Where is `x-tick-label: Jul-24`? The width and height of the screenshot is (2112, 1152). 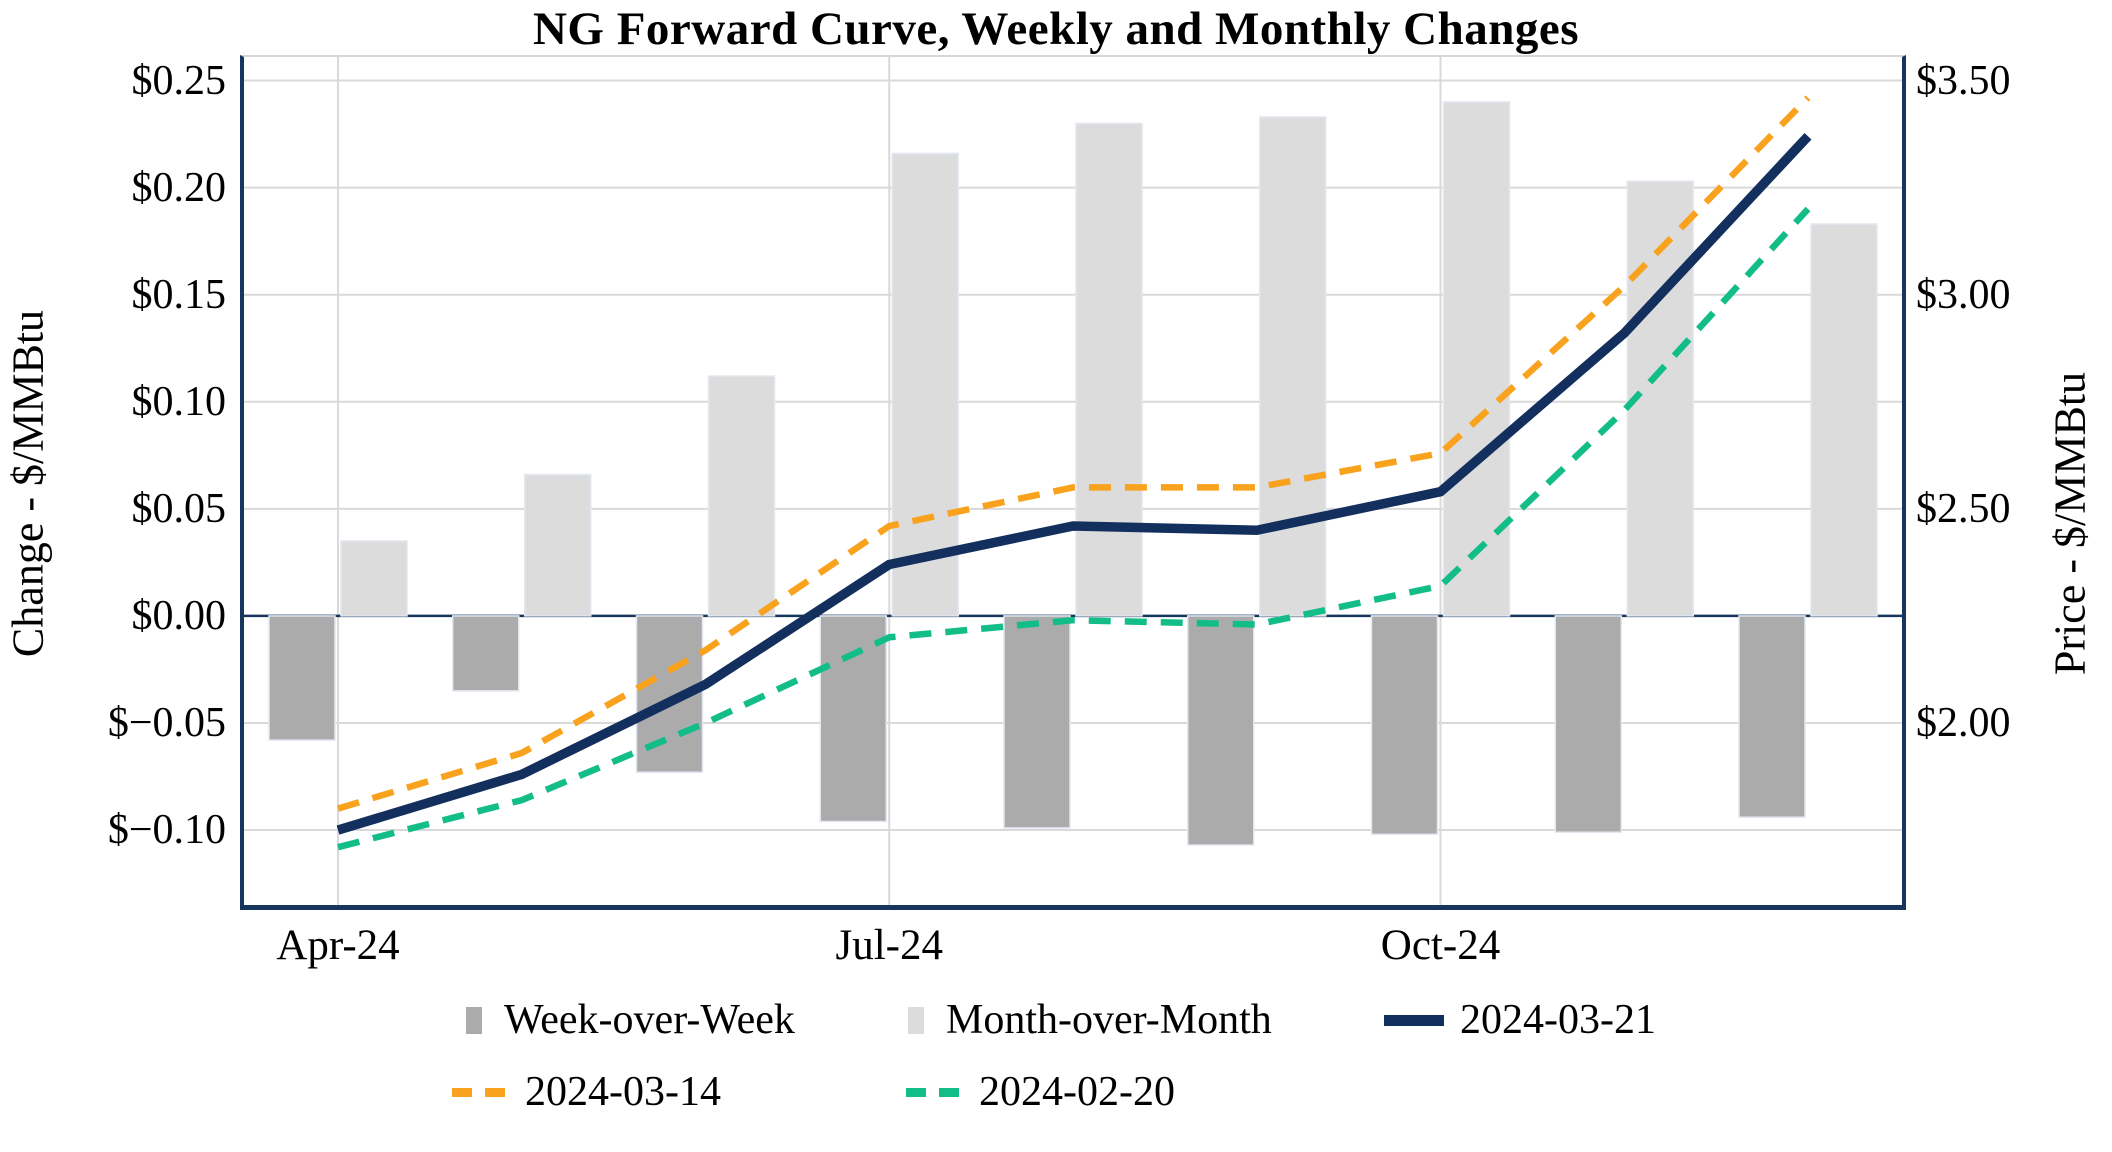
x-tick-label: Jul-24 is located at coordinates (889, 945).